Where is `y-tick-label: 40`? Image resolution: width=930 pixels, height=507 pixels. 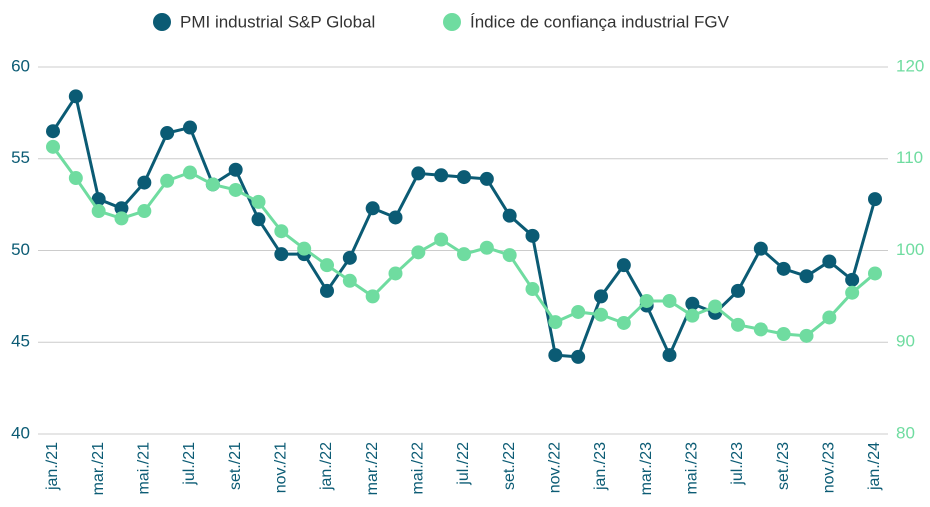 y-tick-label: 40 is located at coordinates (20, 432).